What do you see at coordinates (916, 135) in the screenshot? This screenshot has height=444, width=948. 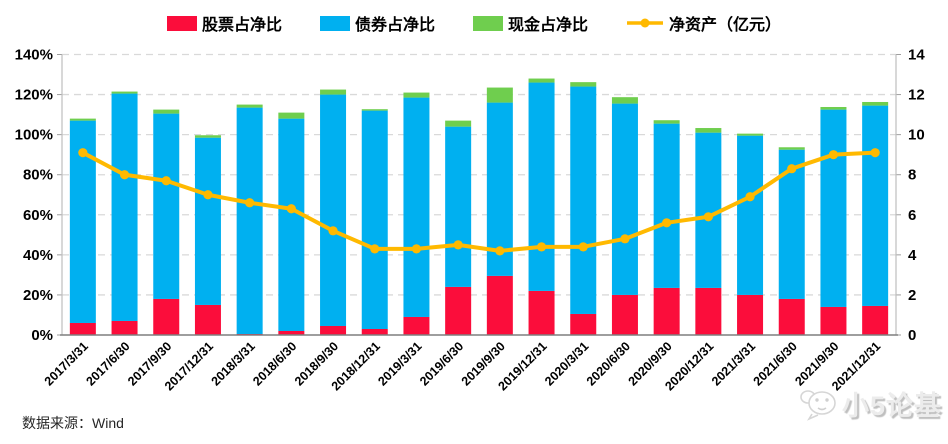 I see `right-axis-tick-label: 10` at bounding box center [916, 135].